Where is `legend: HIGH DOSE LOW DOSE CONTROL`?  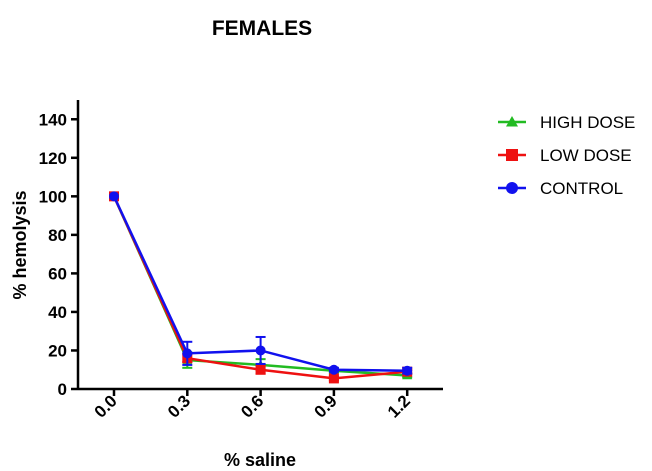
legend: HIGH DOSE LOW DOSE CONTROL is located at coordinates (566, 155).